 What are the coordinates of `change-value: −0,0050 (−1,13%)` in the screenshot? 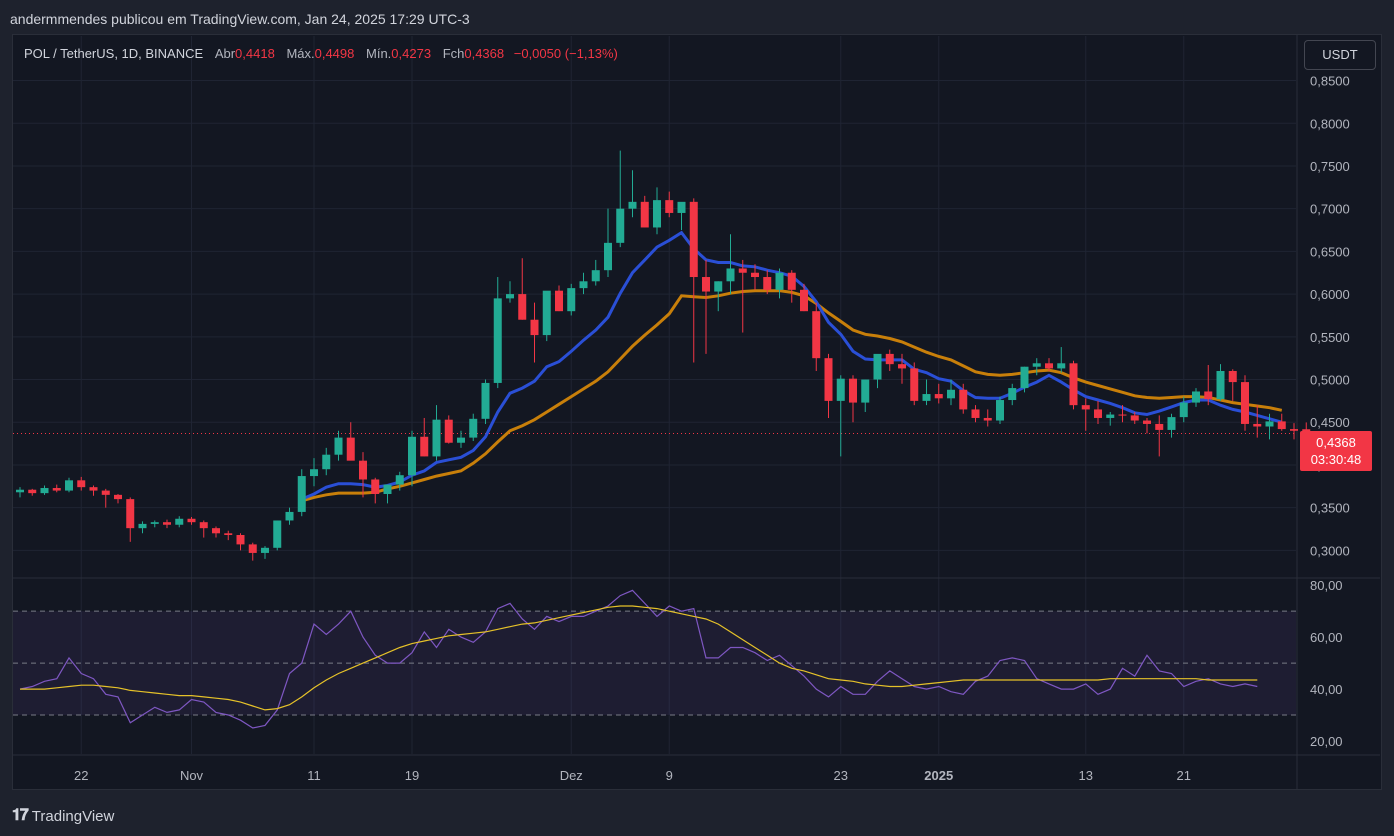 It's located at (565, 53).